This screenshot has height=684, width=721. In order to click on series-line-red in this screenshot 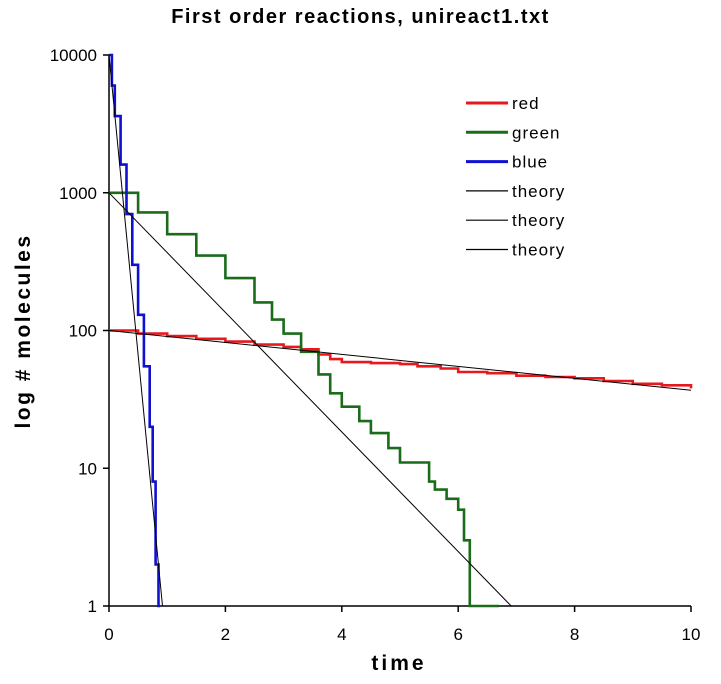, I will do `click(401, 359)`.